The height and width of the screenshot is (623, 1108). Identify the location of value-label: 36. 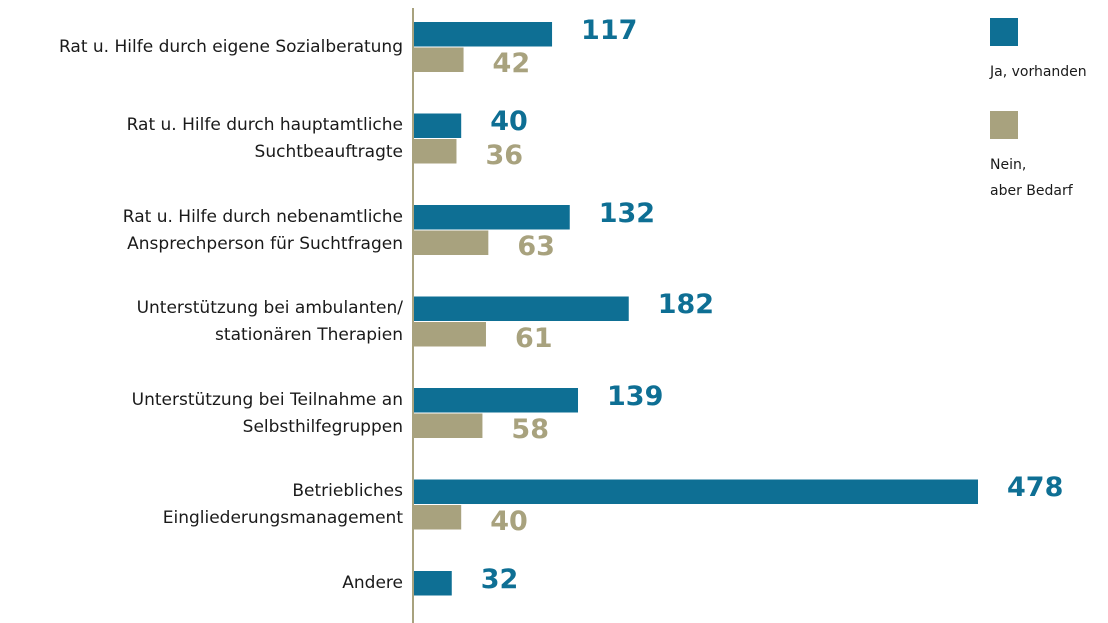
(504, 155).